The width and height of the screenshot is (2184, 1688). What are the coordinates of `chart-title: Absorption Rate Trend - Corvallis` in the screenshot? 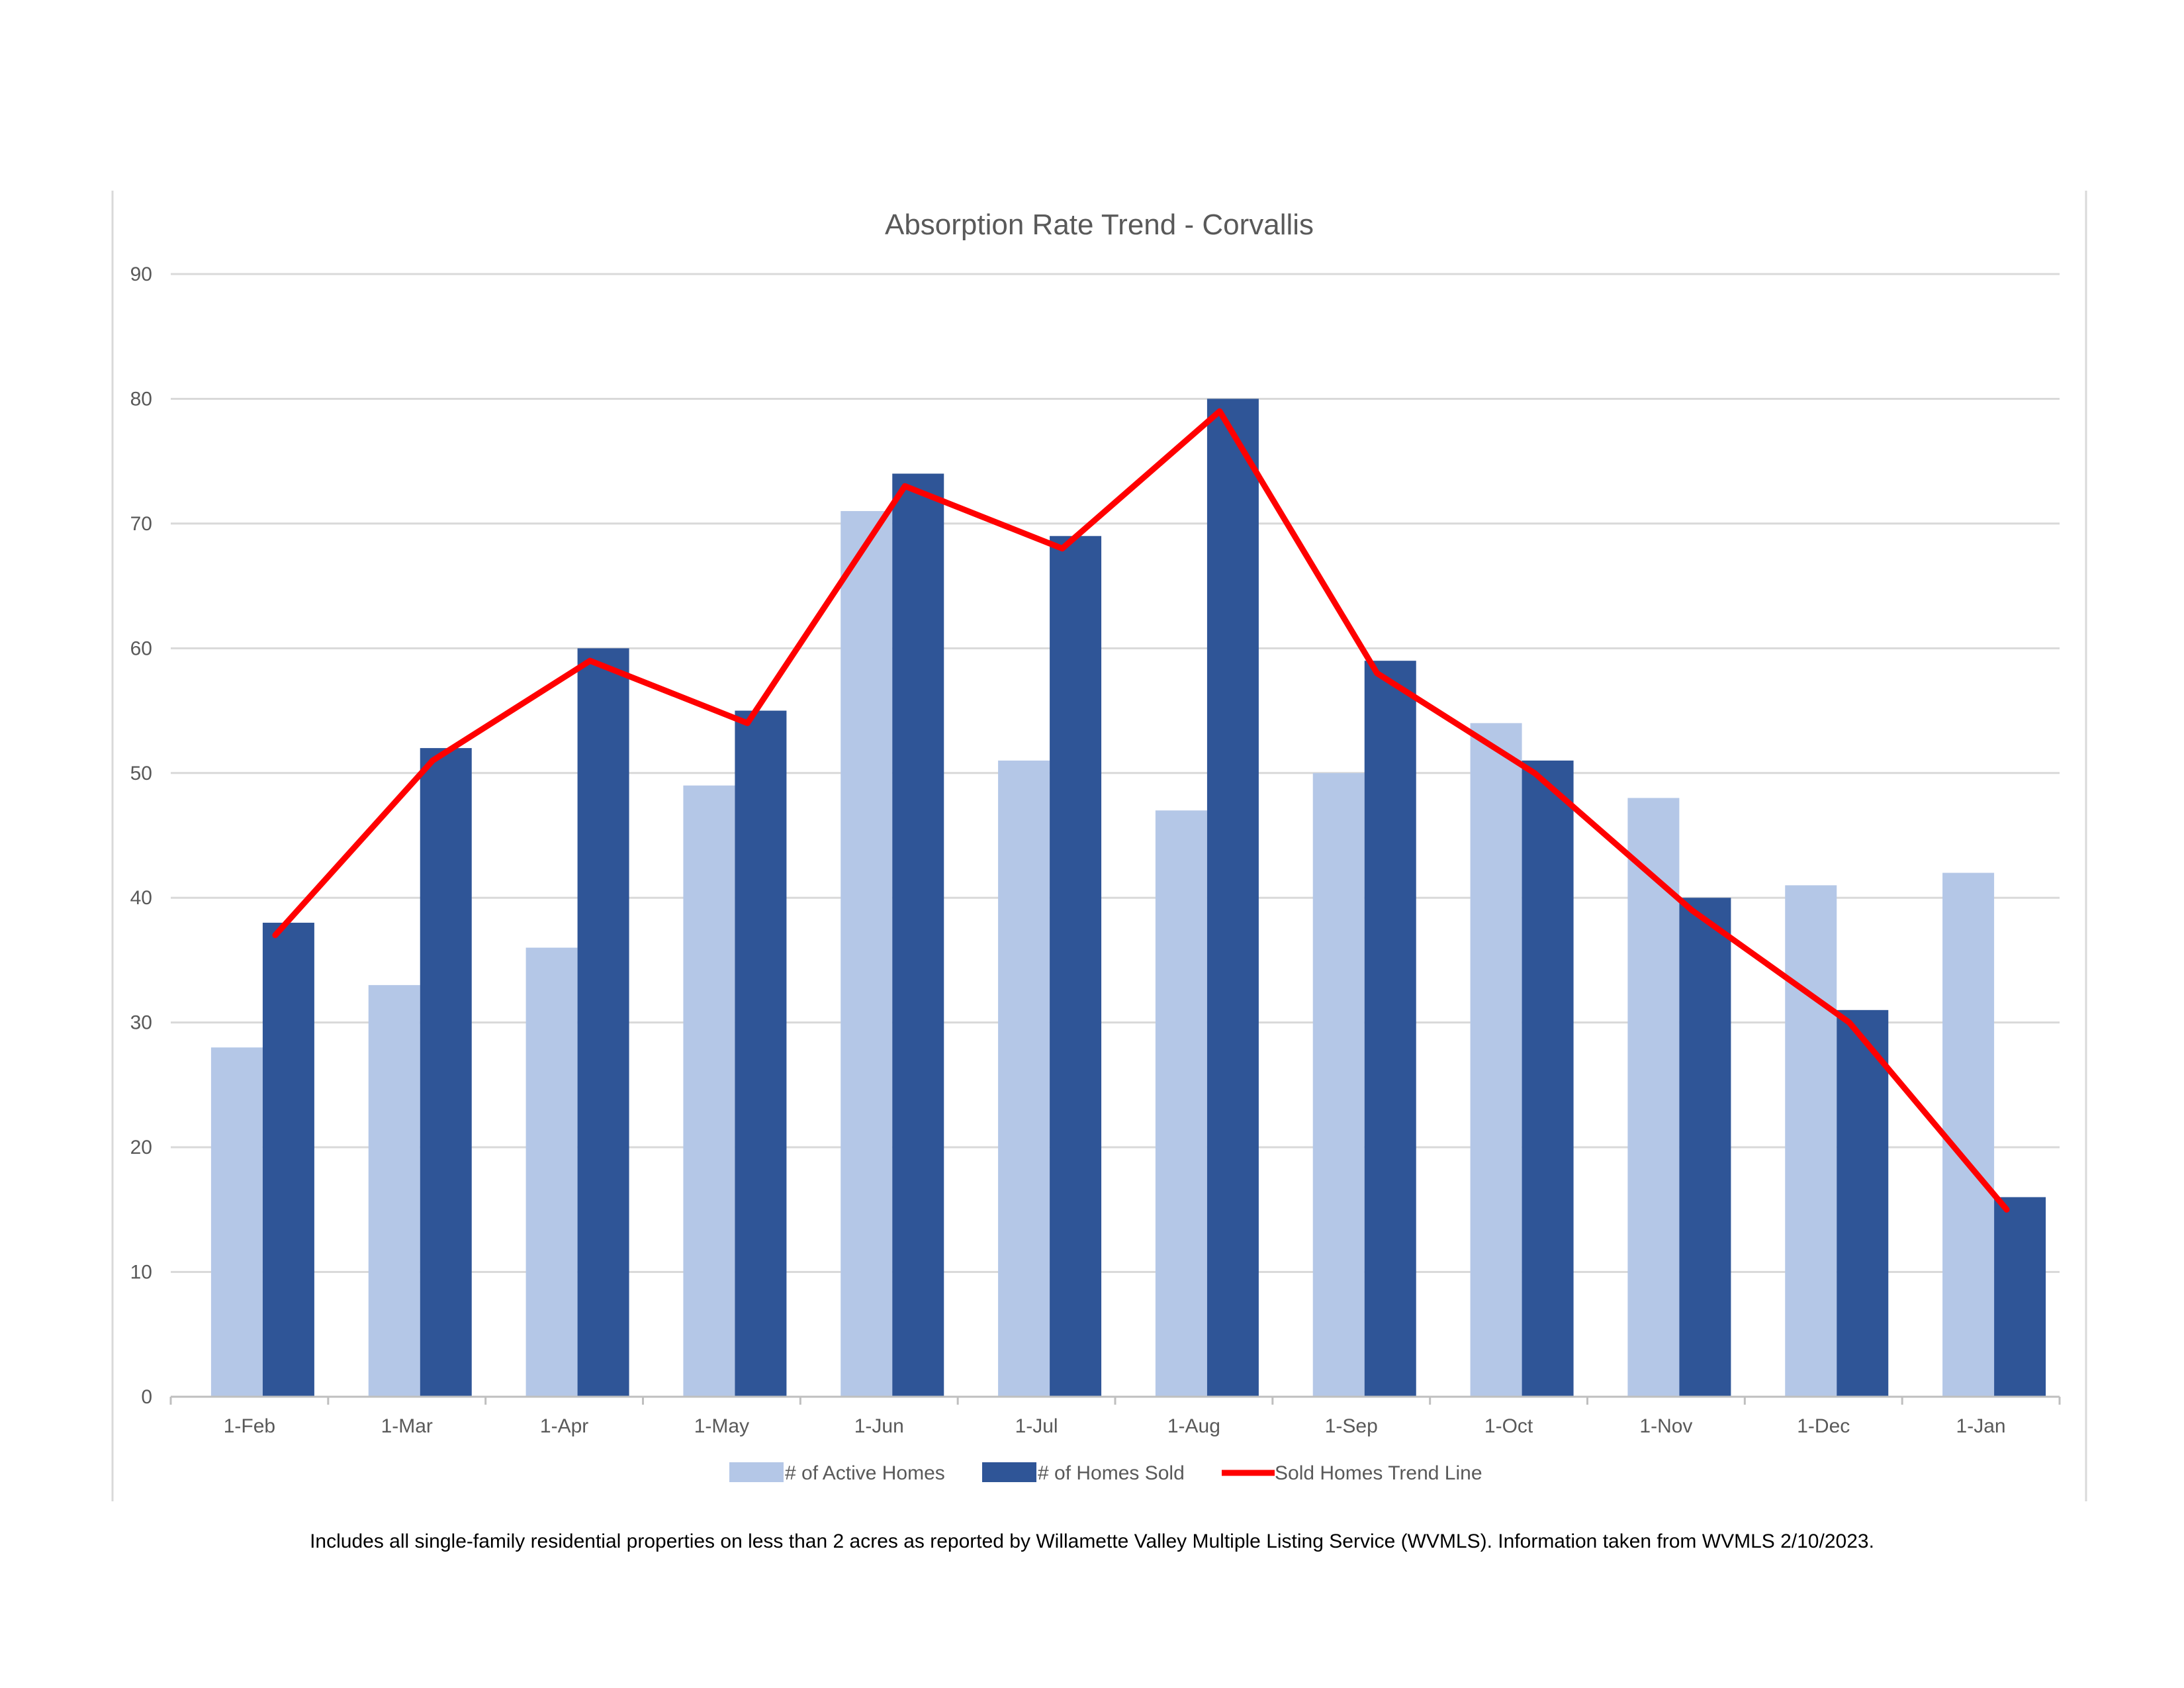 It's located at (1099, 225).